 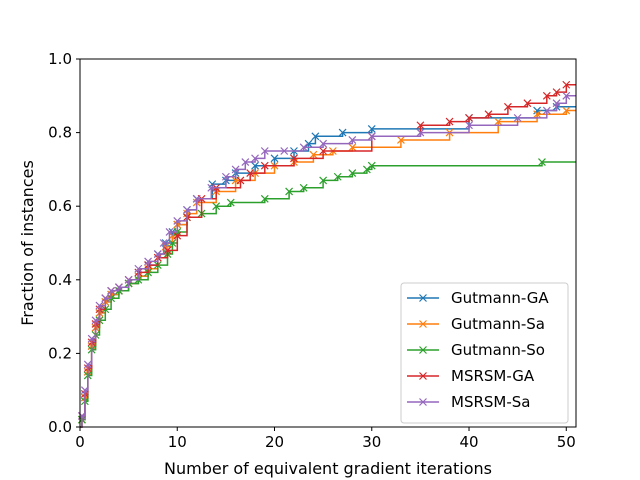 I want to click on legend-item-msrsm-ga: MSRSM-GA, so click(x=471, y=376).